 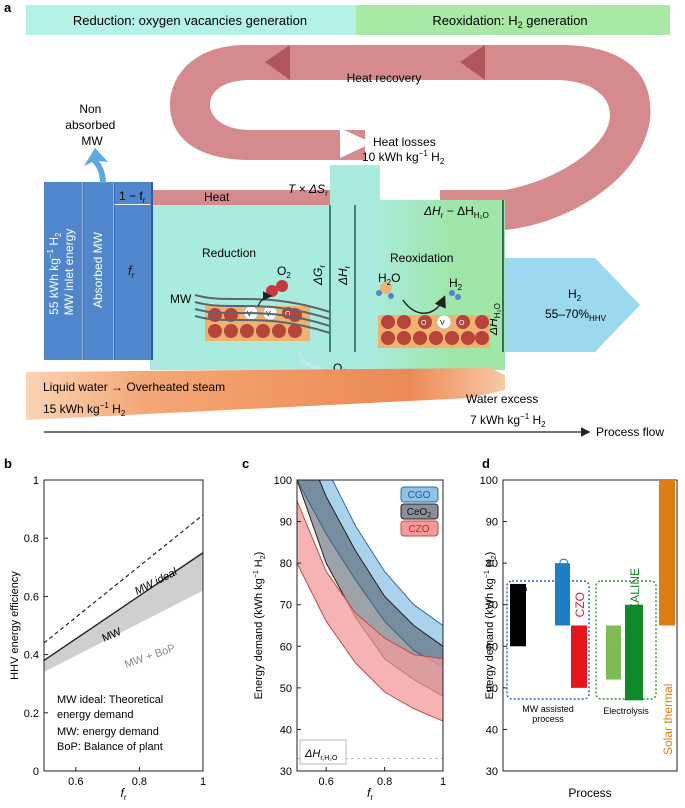 What do you see at coordinates (589, 793) in the screenshot?
I see `x-axis-label: Process` at bounding box center [589, 793].